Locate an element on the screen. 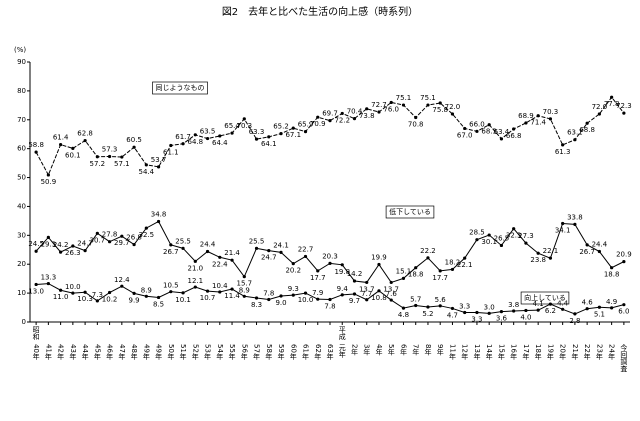  x-tick-label: 49年 is located at coordinates (159, 352).